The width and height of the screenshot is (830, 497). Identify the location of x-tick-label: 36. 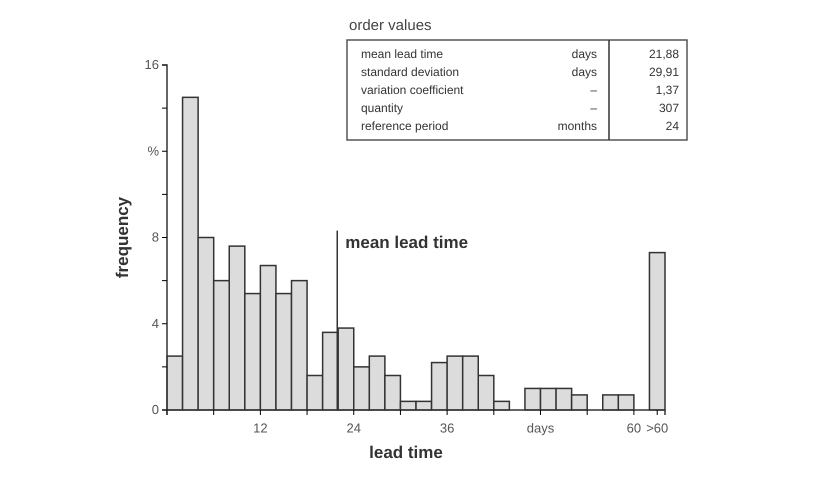
(447, 428).